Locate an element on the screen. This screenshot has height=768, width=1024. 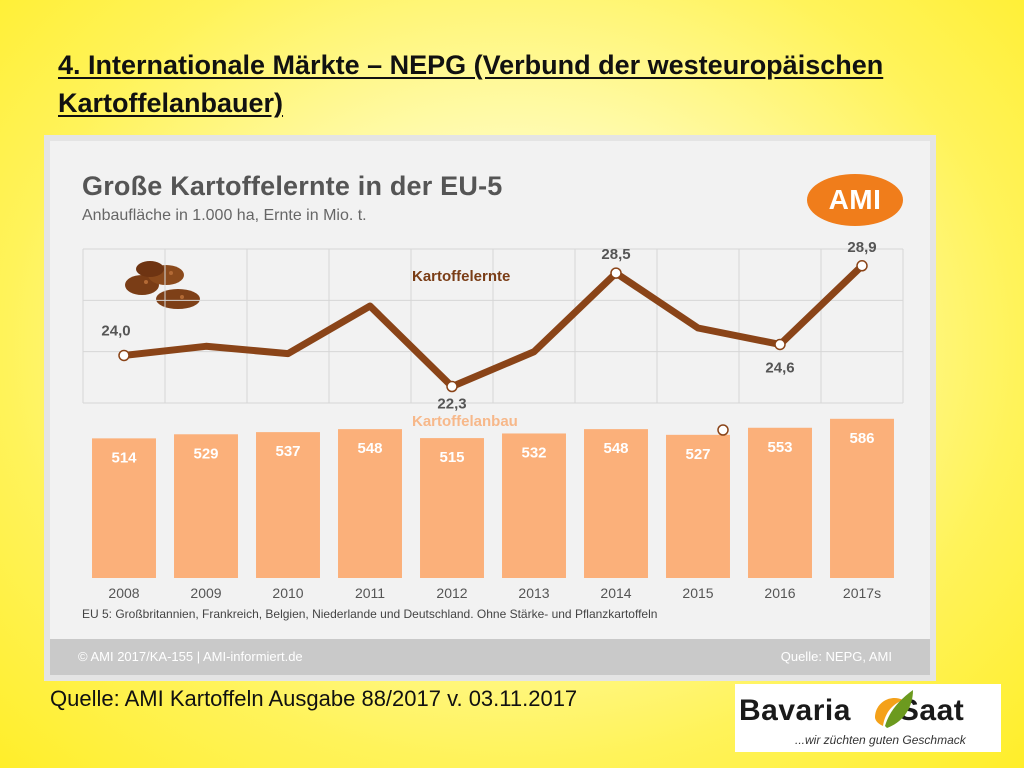
x-tick-label: 2014 is located at coordinates (615, 593).